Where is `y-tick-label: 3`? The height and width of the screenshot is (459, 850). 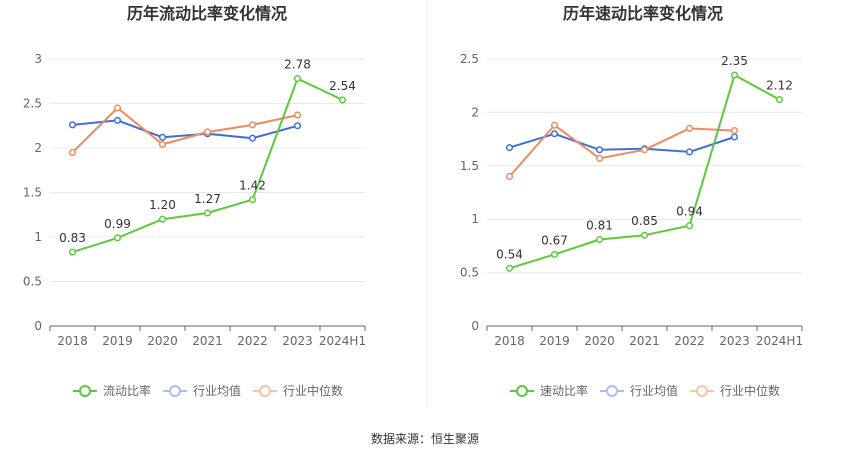
y-tick-label: 3 is located at coordinates (38, 59).